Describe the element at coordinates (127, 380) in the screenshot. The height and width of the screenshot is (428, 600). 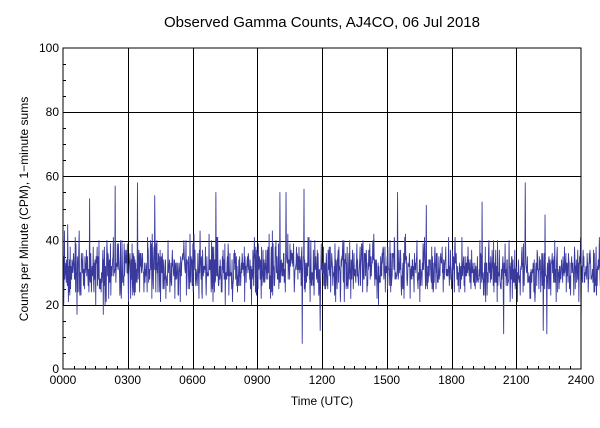
I see `x-tick-label: 0300` at that location.